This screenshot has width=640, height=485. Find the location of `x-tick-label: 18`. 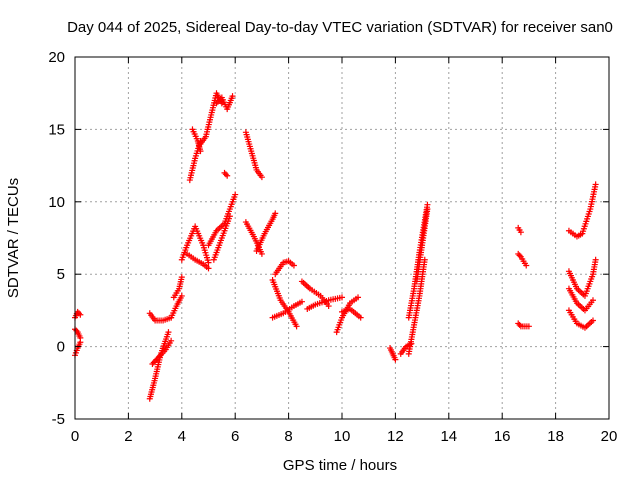

x-tick-label: 18 is located at coordinates (555, 436).